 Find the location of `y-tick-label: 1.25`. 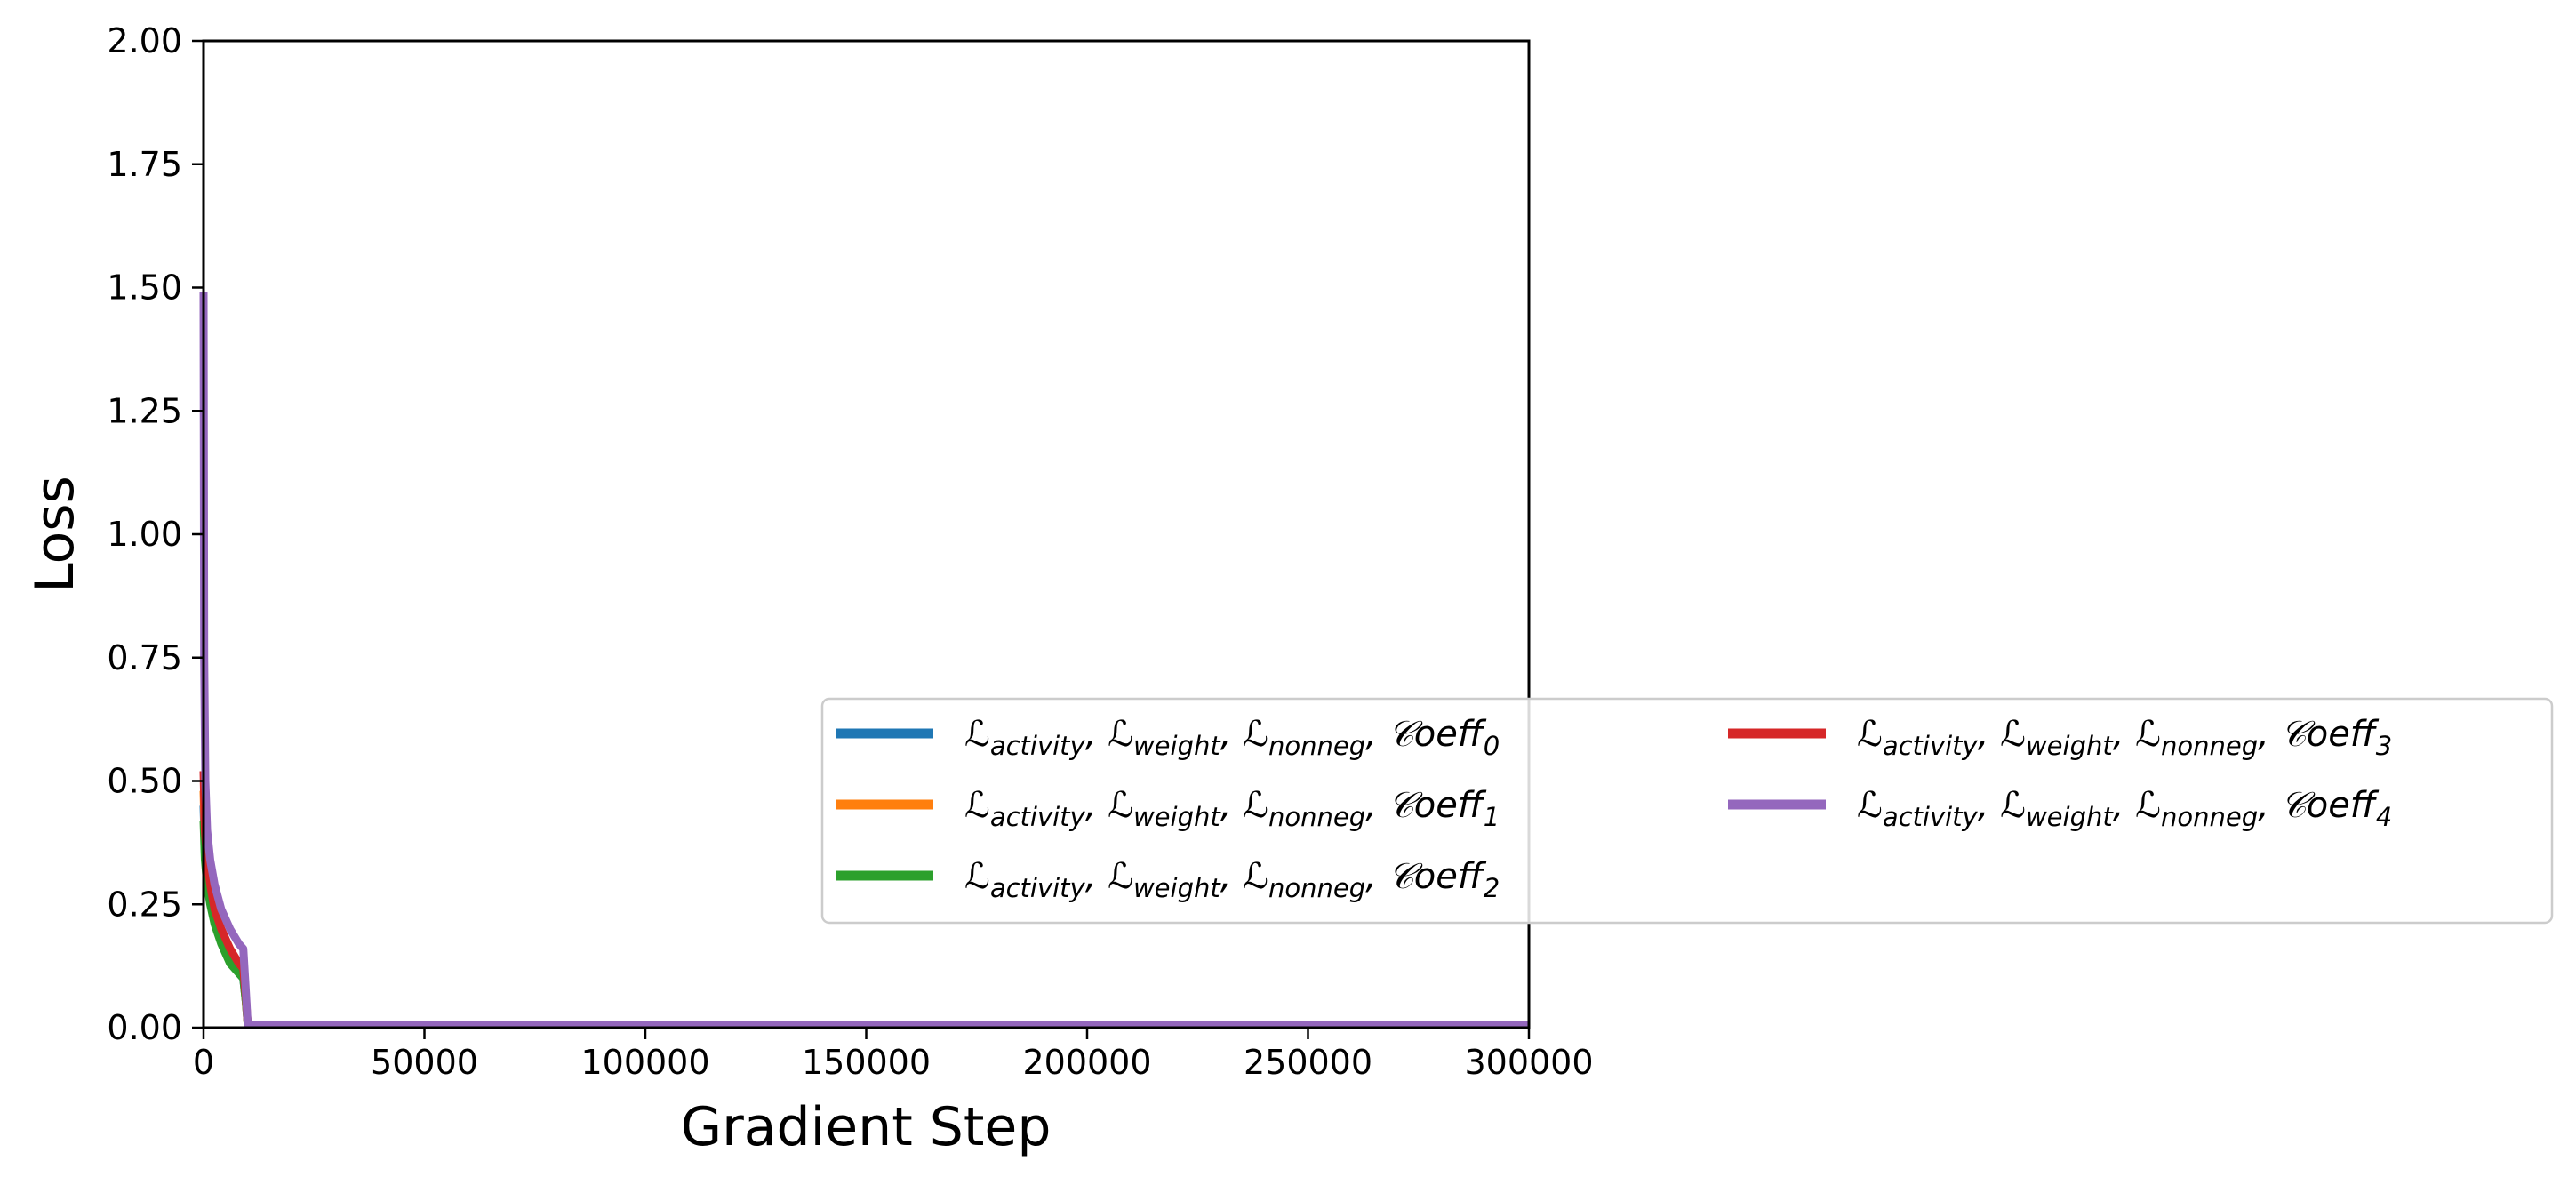

y-tick-label: 1.25 is located at coordinates (144, 410).